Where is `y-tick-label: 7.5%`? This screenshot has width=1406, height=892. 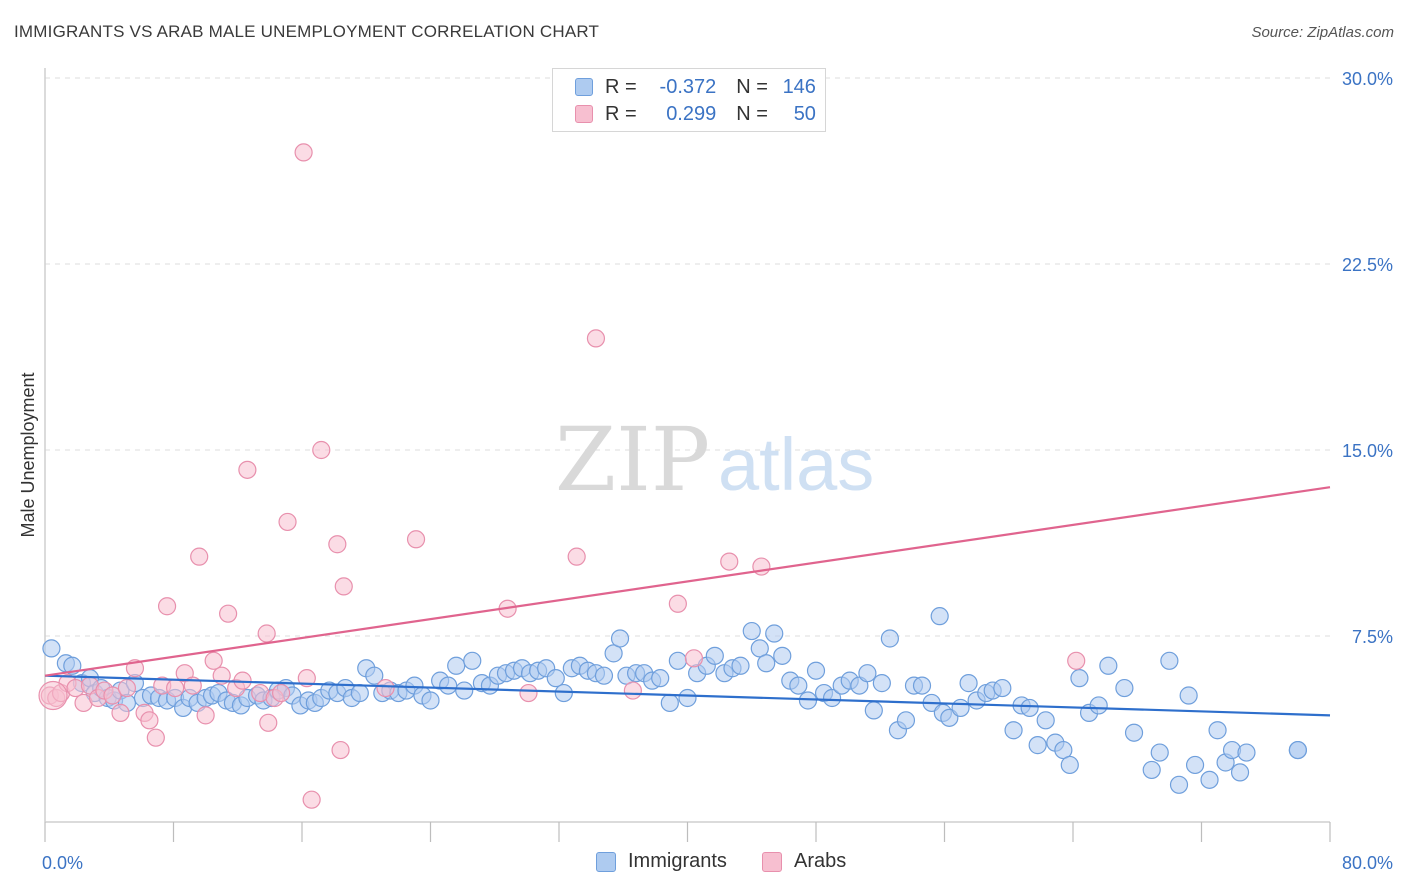
y-tick-label: 7.5% is located at coordinates (1372, 637).